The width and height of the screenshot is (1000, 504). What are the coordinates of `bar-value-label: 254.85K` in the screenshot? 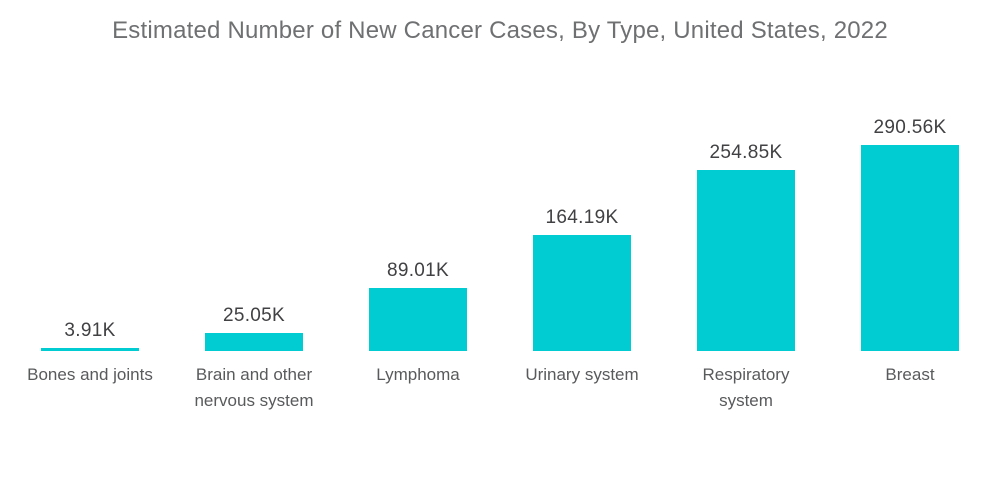 It's located at (746, 152).